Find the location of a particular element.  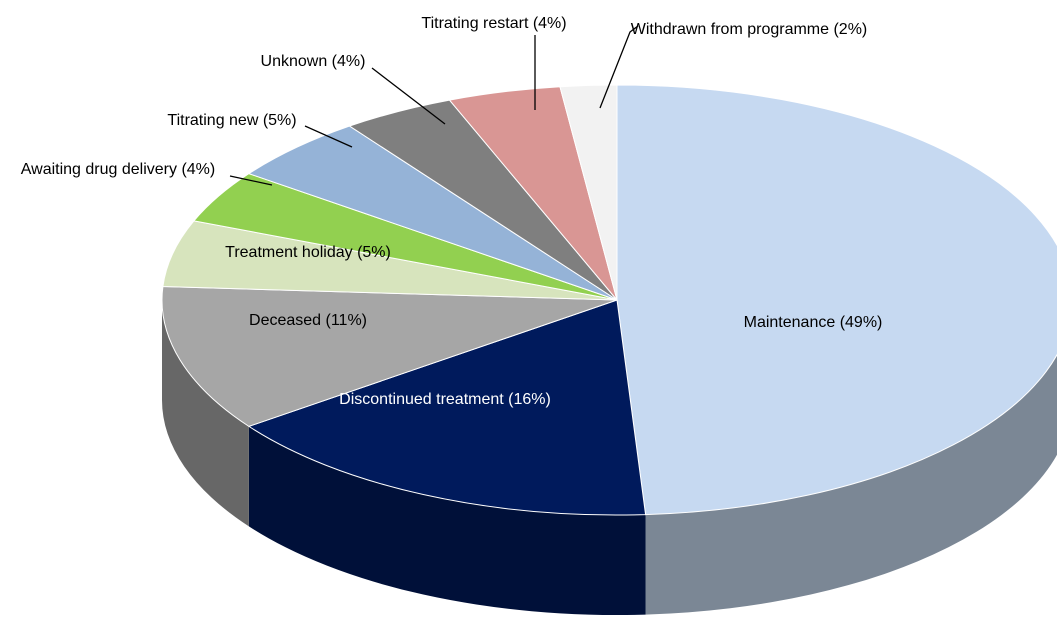

slice-label: Awaiting drug delivery (4%) is located at coordinates (118, 169).